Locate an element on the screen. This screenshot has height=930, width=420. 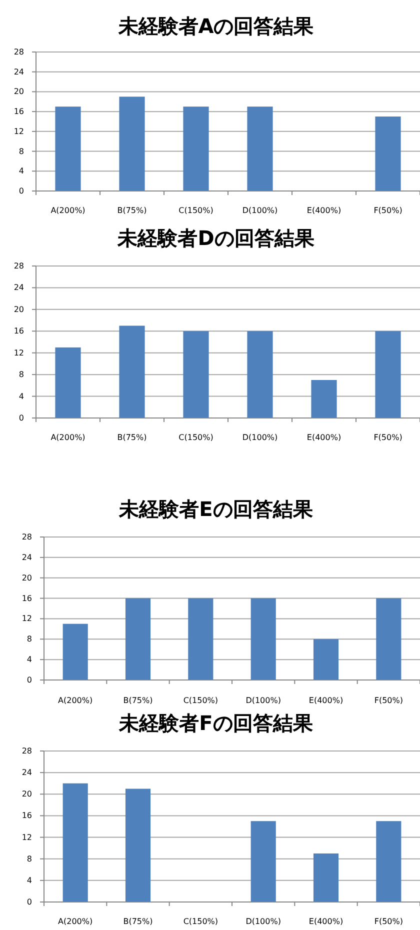
chart-title: 未経験者Fの回答結果 is located at coordinates (216, 723).